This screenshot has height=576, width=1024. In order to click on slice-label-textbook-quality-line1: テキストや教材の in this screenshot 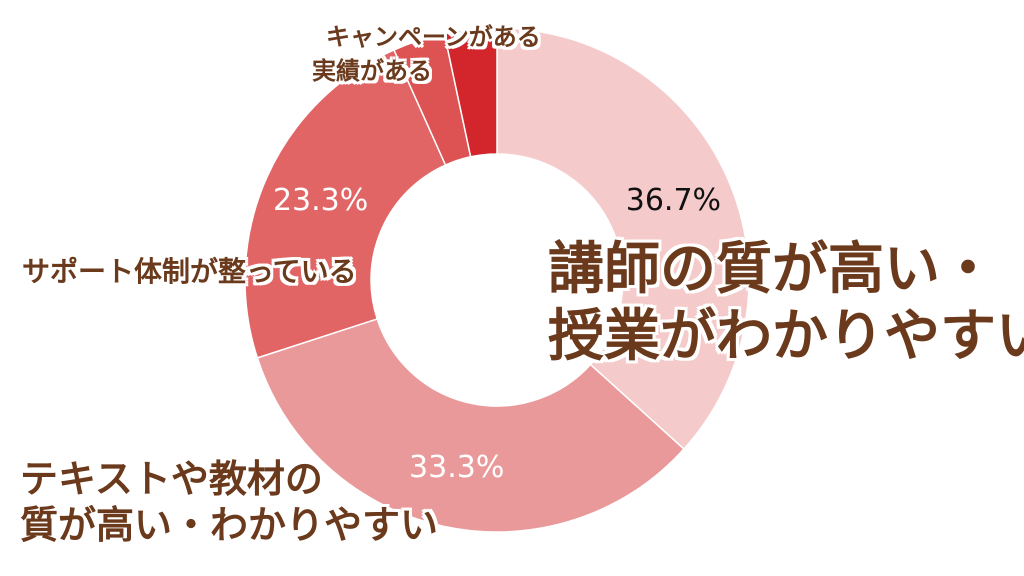, I will do `click(171, 479)`.